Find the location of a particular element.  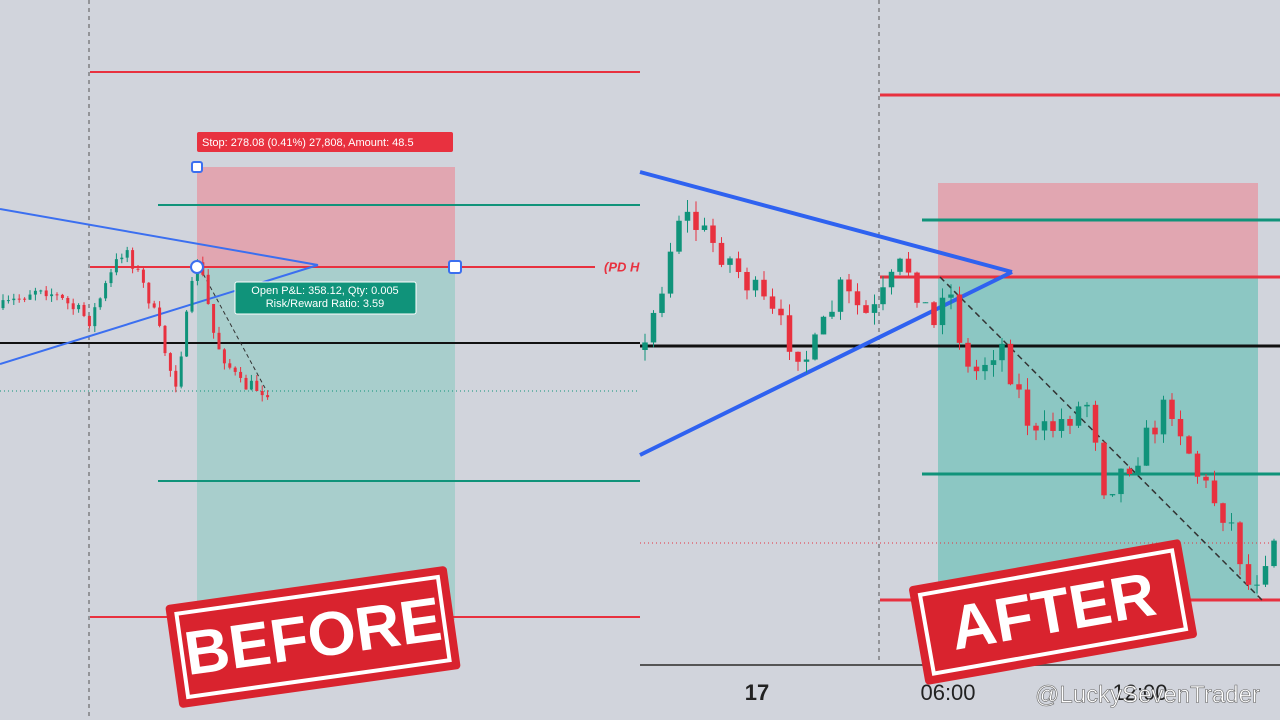

time-label: 17 is located at coordinates (757, 692).